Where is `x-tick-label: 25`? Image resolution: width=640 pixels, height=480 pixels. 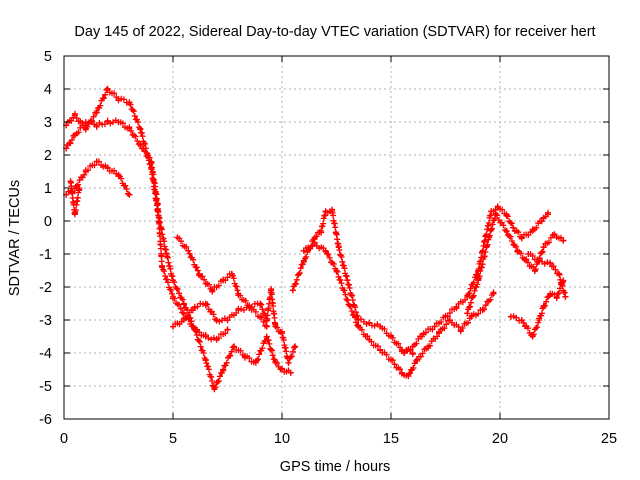
x-tick-label: 25 is located at coordinates (609, 439).